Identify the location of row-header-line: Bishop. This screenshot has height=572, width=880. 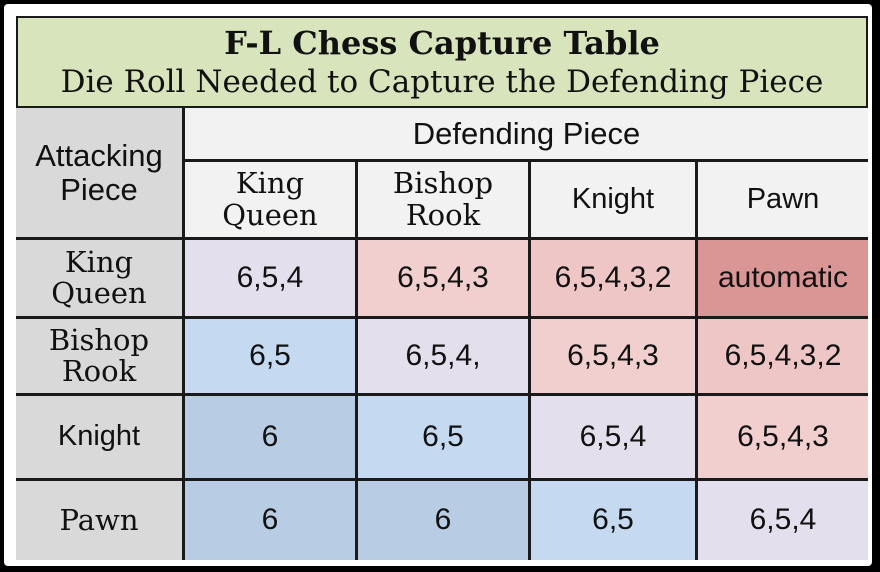
(99, 339).